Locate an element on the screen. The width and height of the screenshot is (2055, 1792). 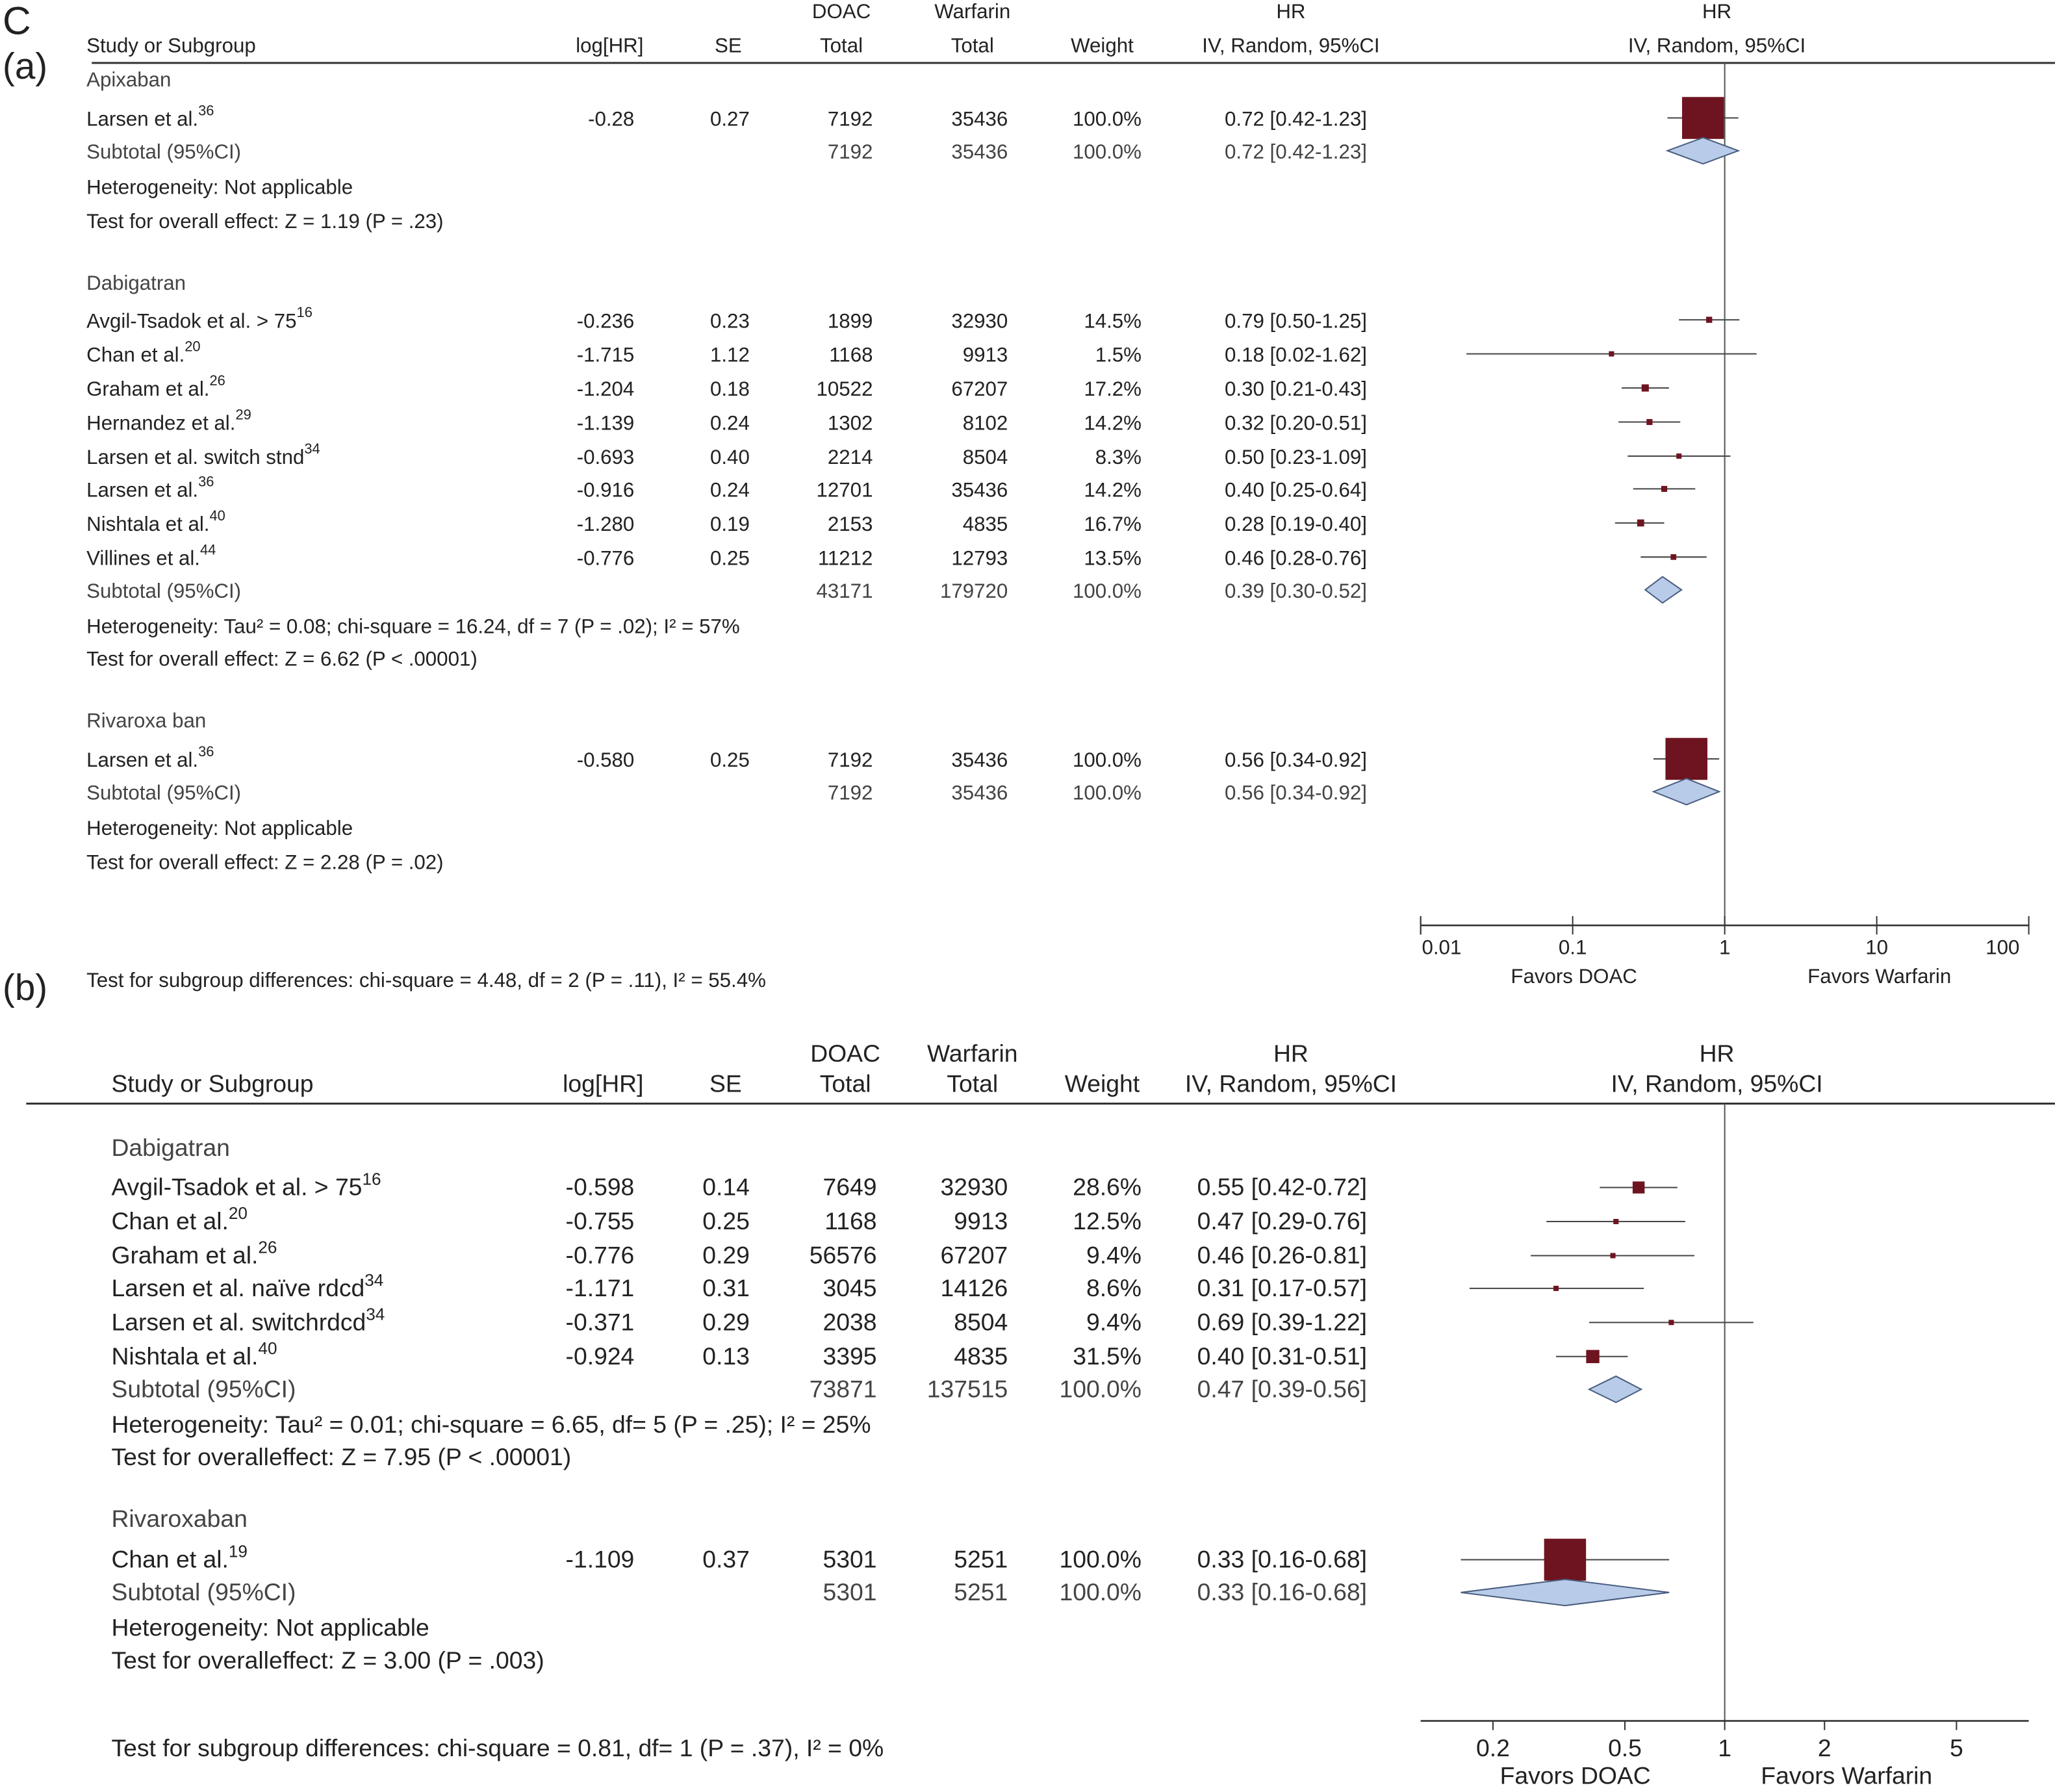
hr-ci-value: 0.40 [0.25-0.64] is located at coordinates (1296, 490).